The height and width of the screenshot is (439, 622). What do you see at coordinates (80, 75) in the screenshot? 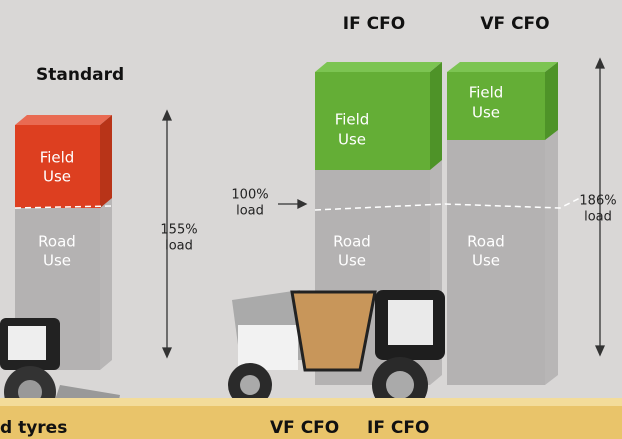
I see `column-title: Standard` at bounding box center [80, 75].